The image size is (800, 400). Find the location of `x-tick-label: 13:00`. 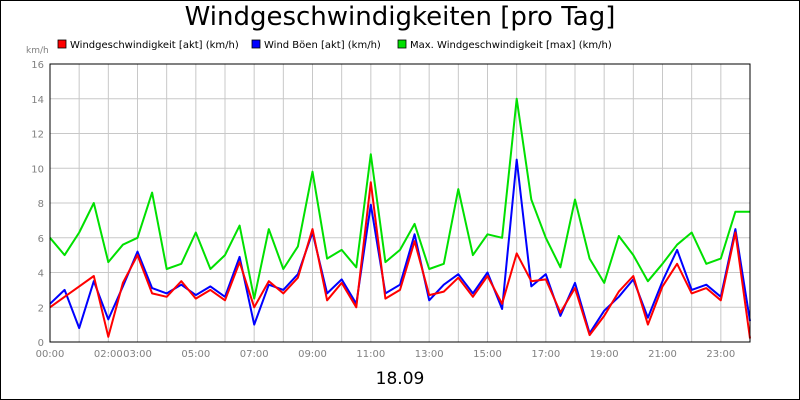

x-tick-label: 13:00 is located at coordinates (429, 354).